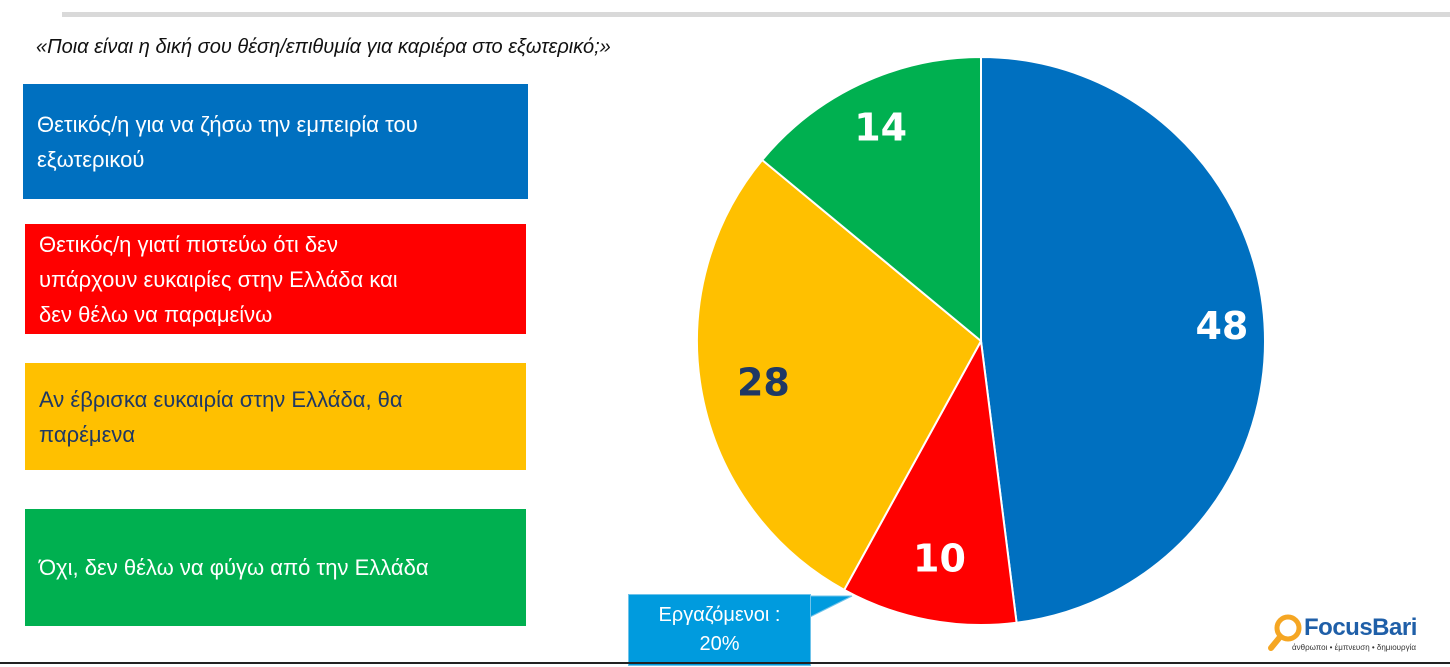 Image resolution: width=1450 pixels, height=667 pixels. What do you see at coordinates (756, 14) in the screenshot?
I see `top-divider` at bounding box center [756, 14].